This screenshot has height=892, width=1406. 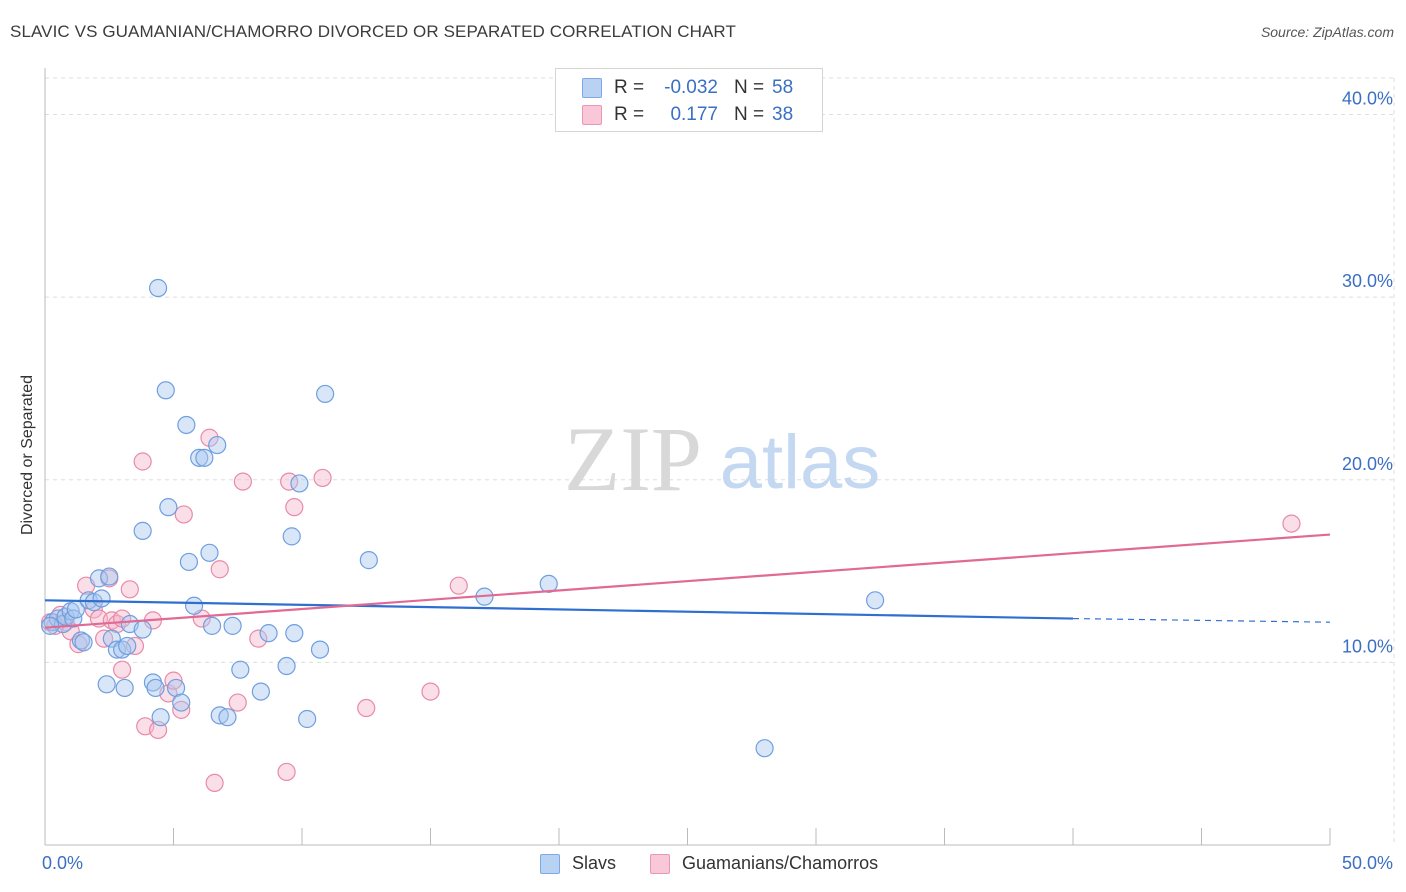 I want to click on legend-swatch-guamanians, so click(x=592, y=115).